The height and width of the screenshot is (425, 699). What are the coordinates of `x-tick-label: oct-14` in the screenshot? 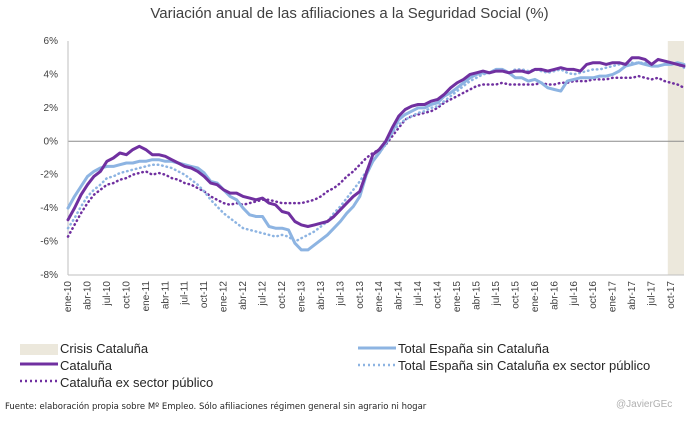 It's located at (438, 295).